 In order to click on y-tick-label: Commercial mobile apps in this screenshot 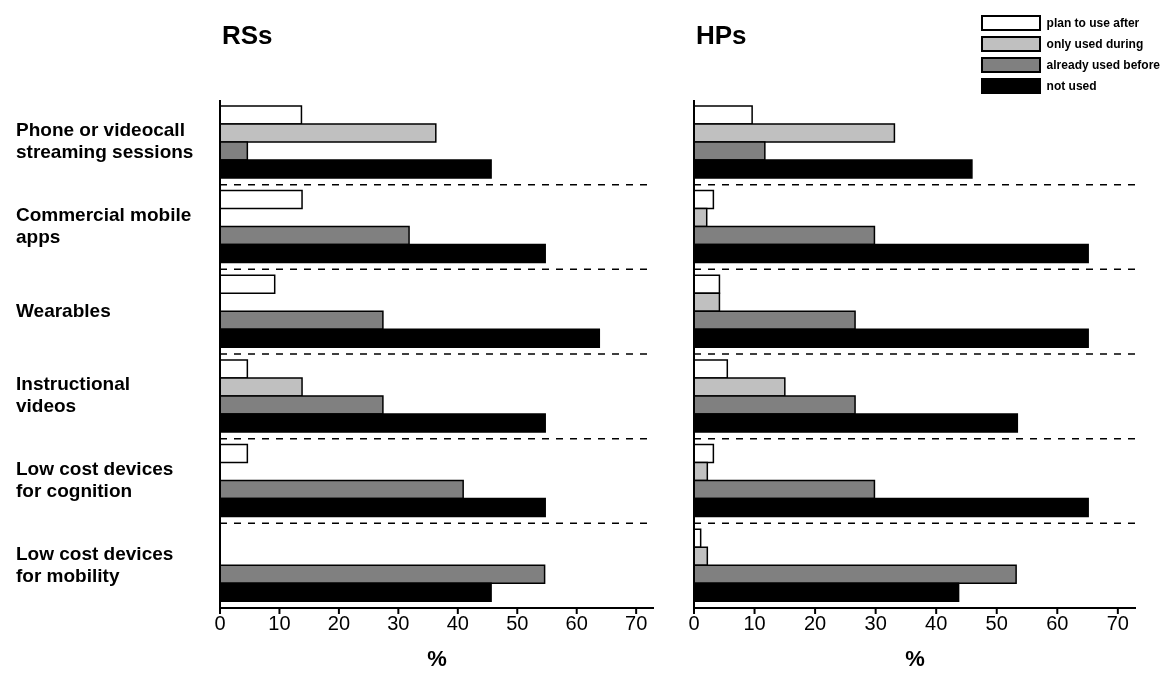, I will do `click(104, 226)`.